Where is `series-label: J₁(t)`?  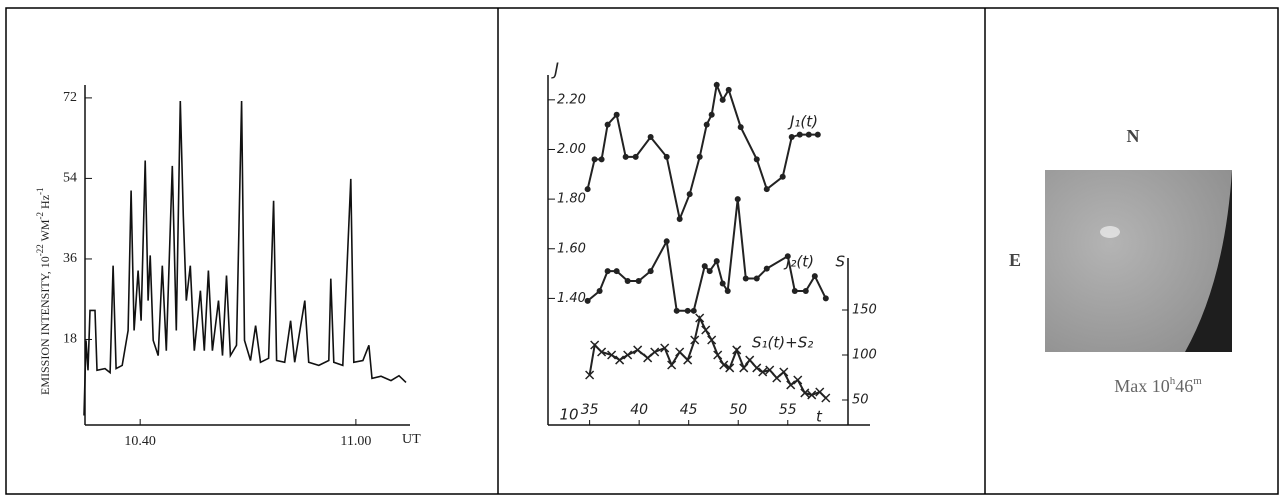 series-label: J₁(t) is located at coordinates (802, 122).